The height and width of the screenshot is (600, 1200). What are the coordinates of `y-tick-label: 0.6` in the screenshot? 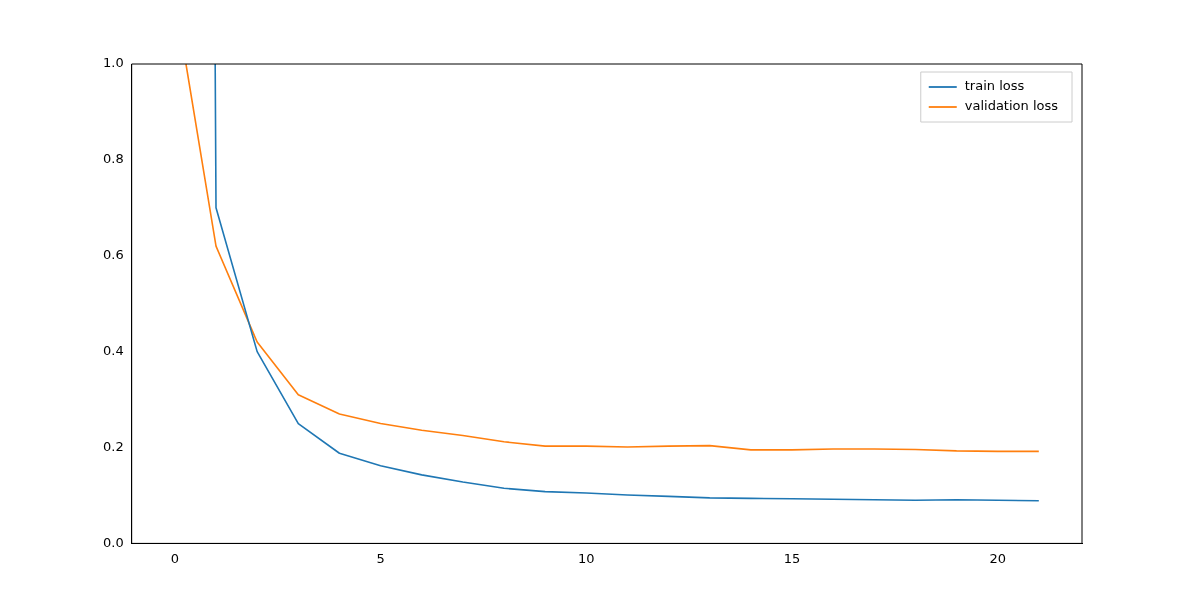 It's located at (113, 255).